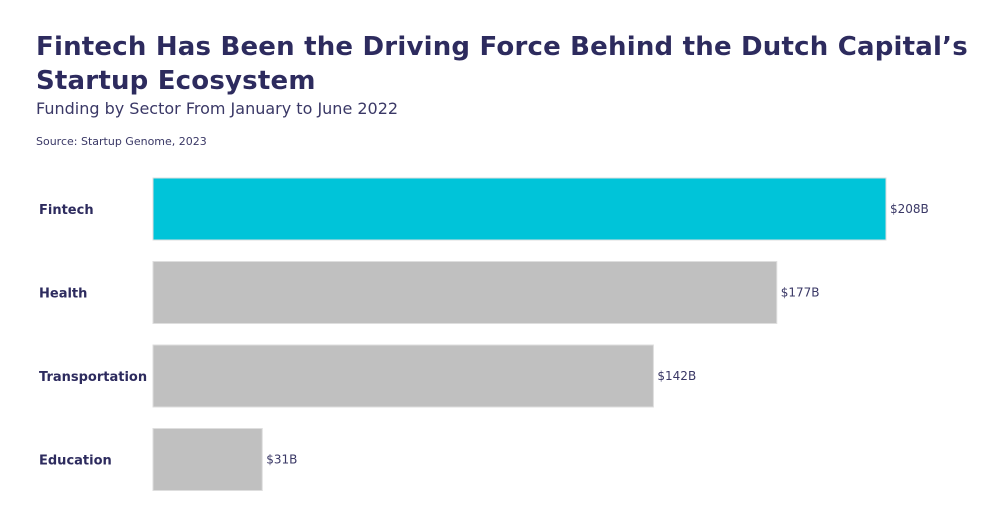 This screenshot has width=1004, height=519. What do you see at coordinates (121, 141) in the screenshot?
I see `chart-source: Source: Startup Genome, 2023` at bounding box center [121, 141].